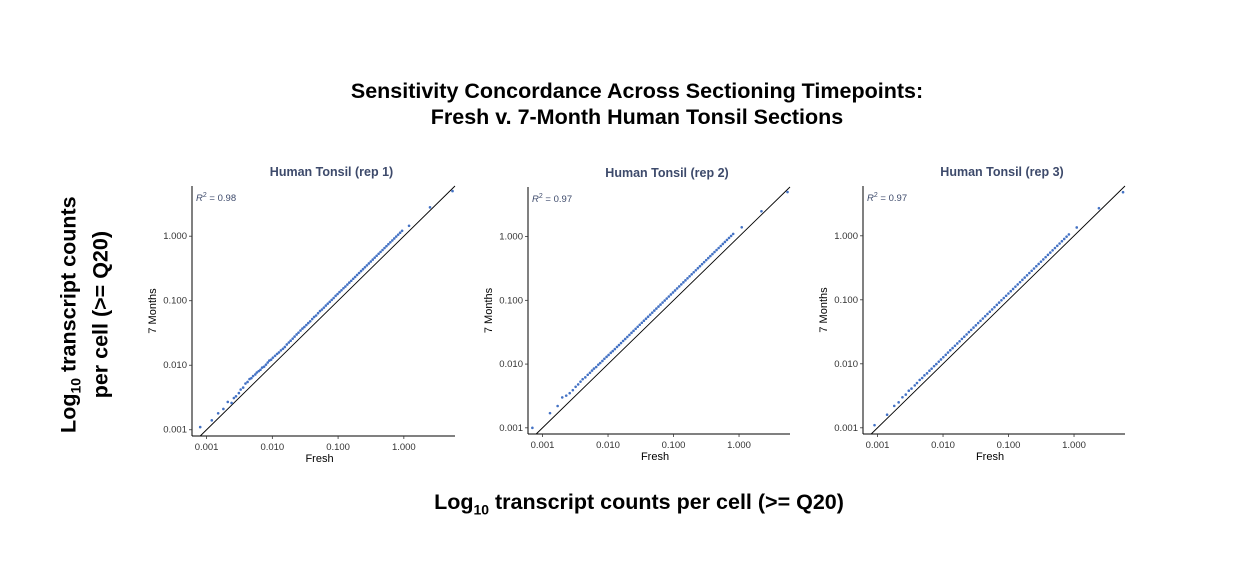 The width and height of the screenshot is (1256, 586). What do you see at coordinates (846, 236) in the screenshot?
I see `y-tick-label: 1.000` at bounding box center [846, 236].